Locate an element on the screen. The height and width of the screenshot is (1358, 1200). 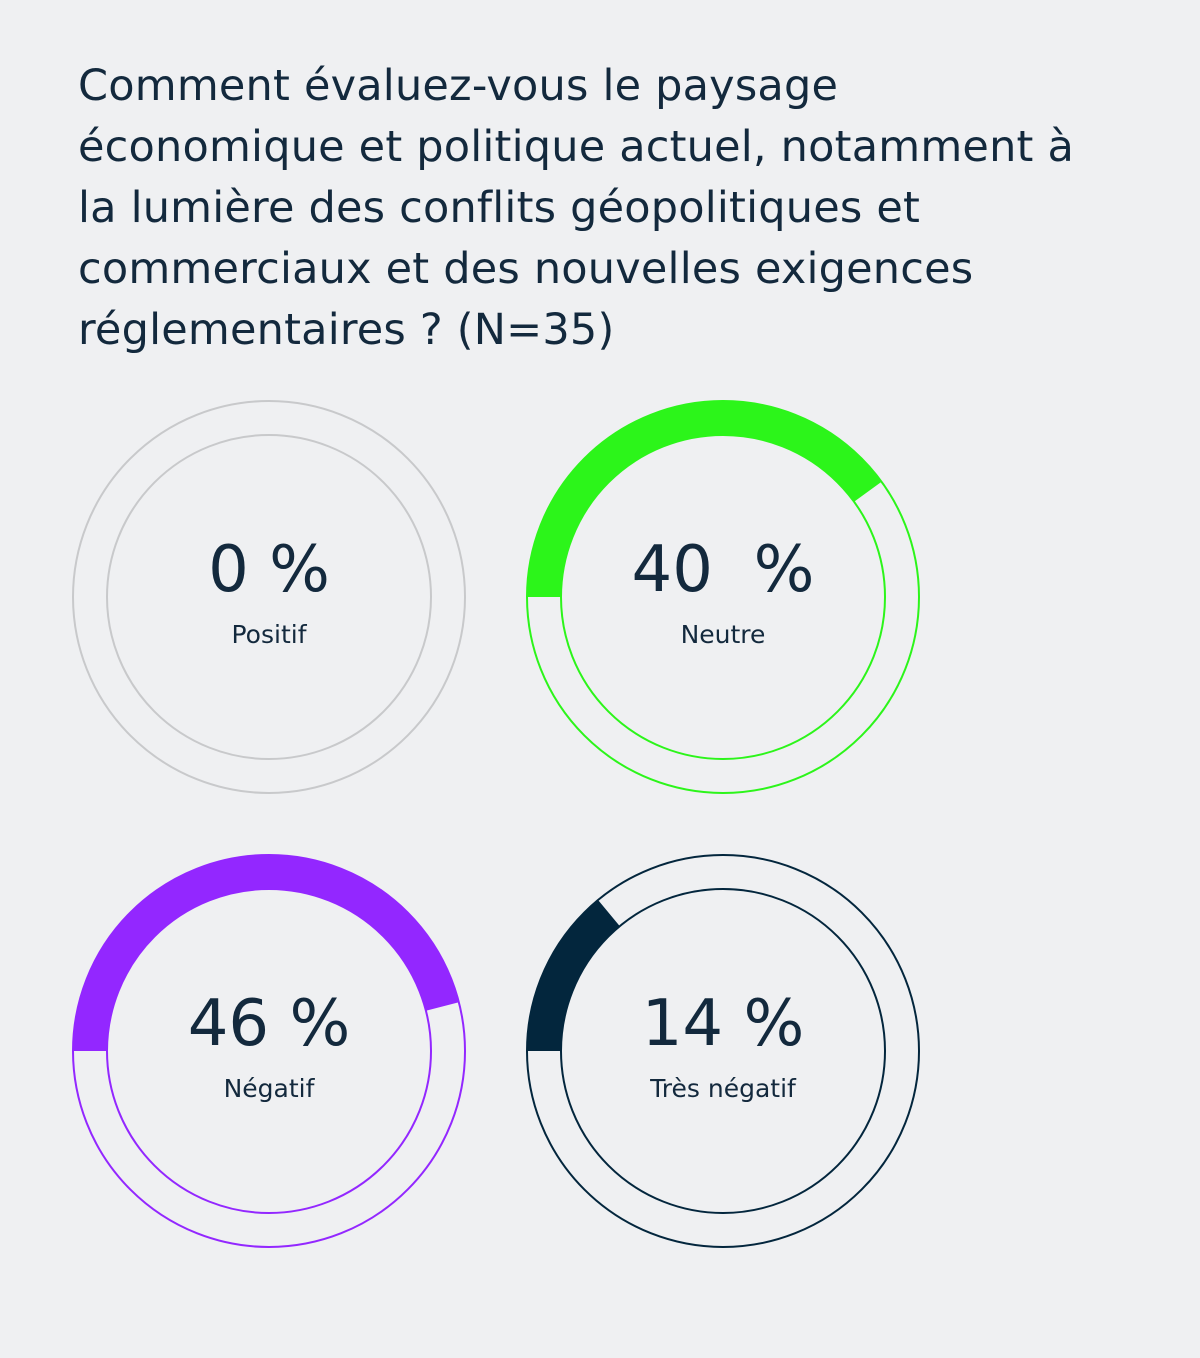
donut-label: Très négatif is located at coordinates (723, 1088).